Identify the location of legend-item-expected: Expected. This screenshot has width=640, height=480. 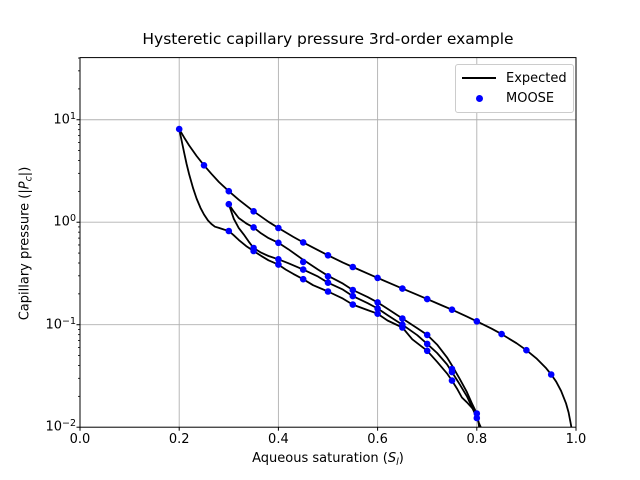
(514, 78).